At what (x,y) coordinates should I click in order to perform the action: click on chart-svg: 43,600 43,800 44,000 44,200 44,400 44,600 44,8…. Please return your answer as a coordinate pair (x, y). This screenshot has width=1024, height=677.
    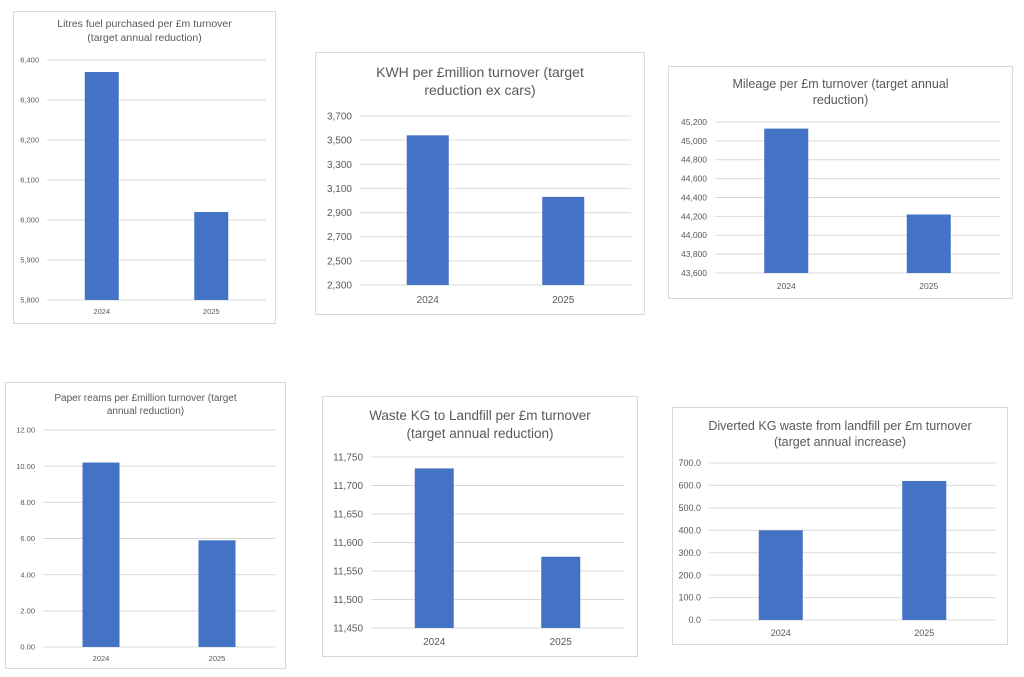
    Looking at the image, I should click on (840, 204).